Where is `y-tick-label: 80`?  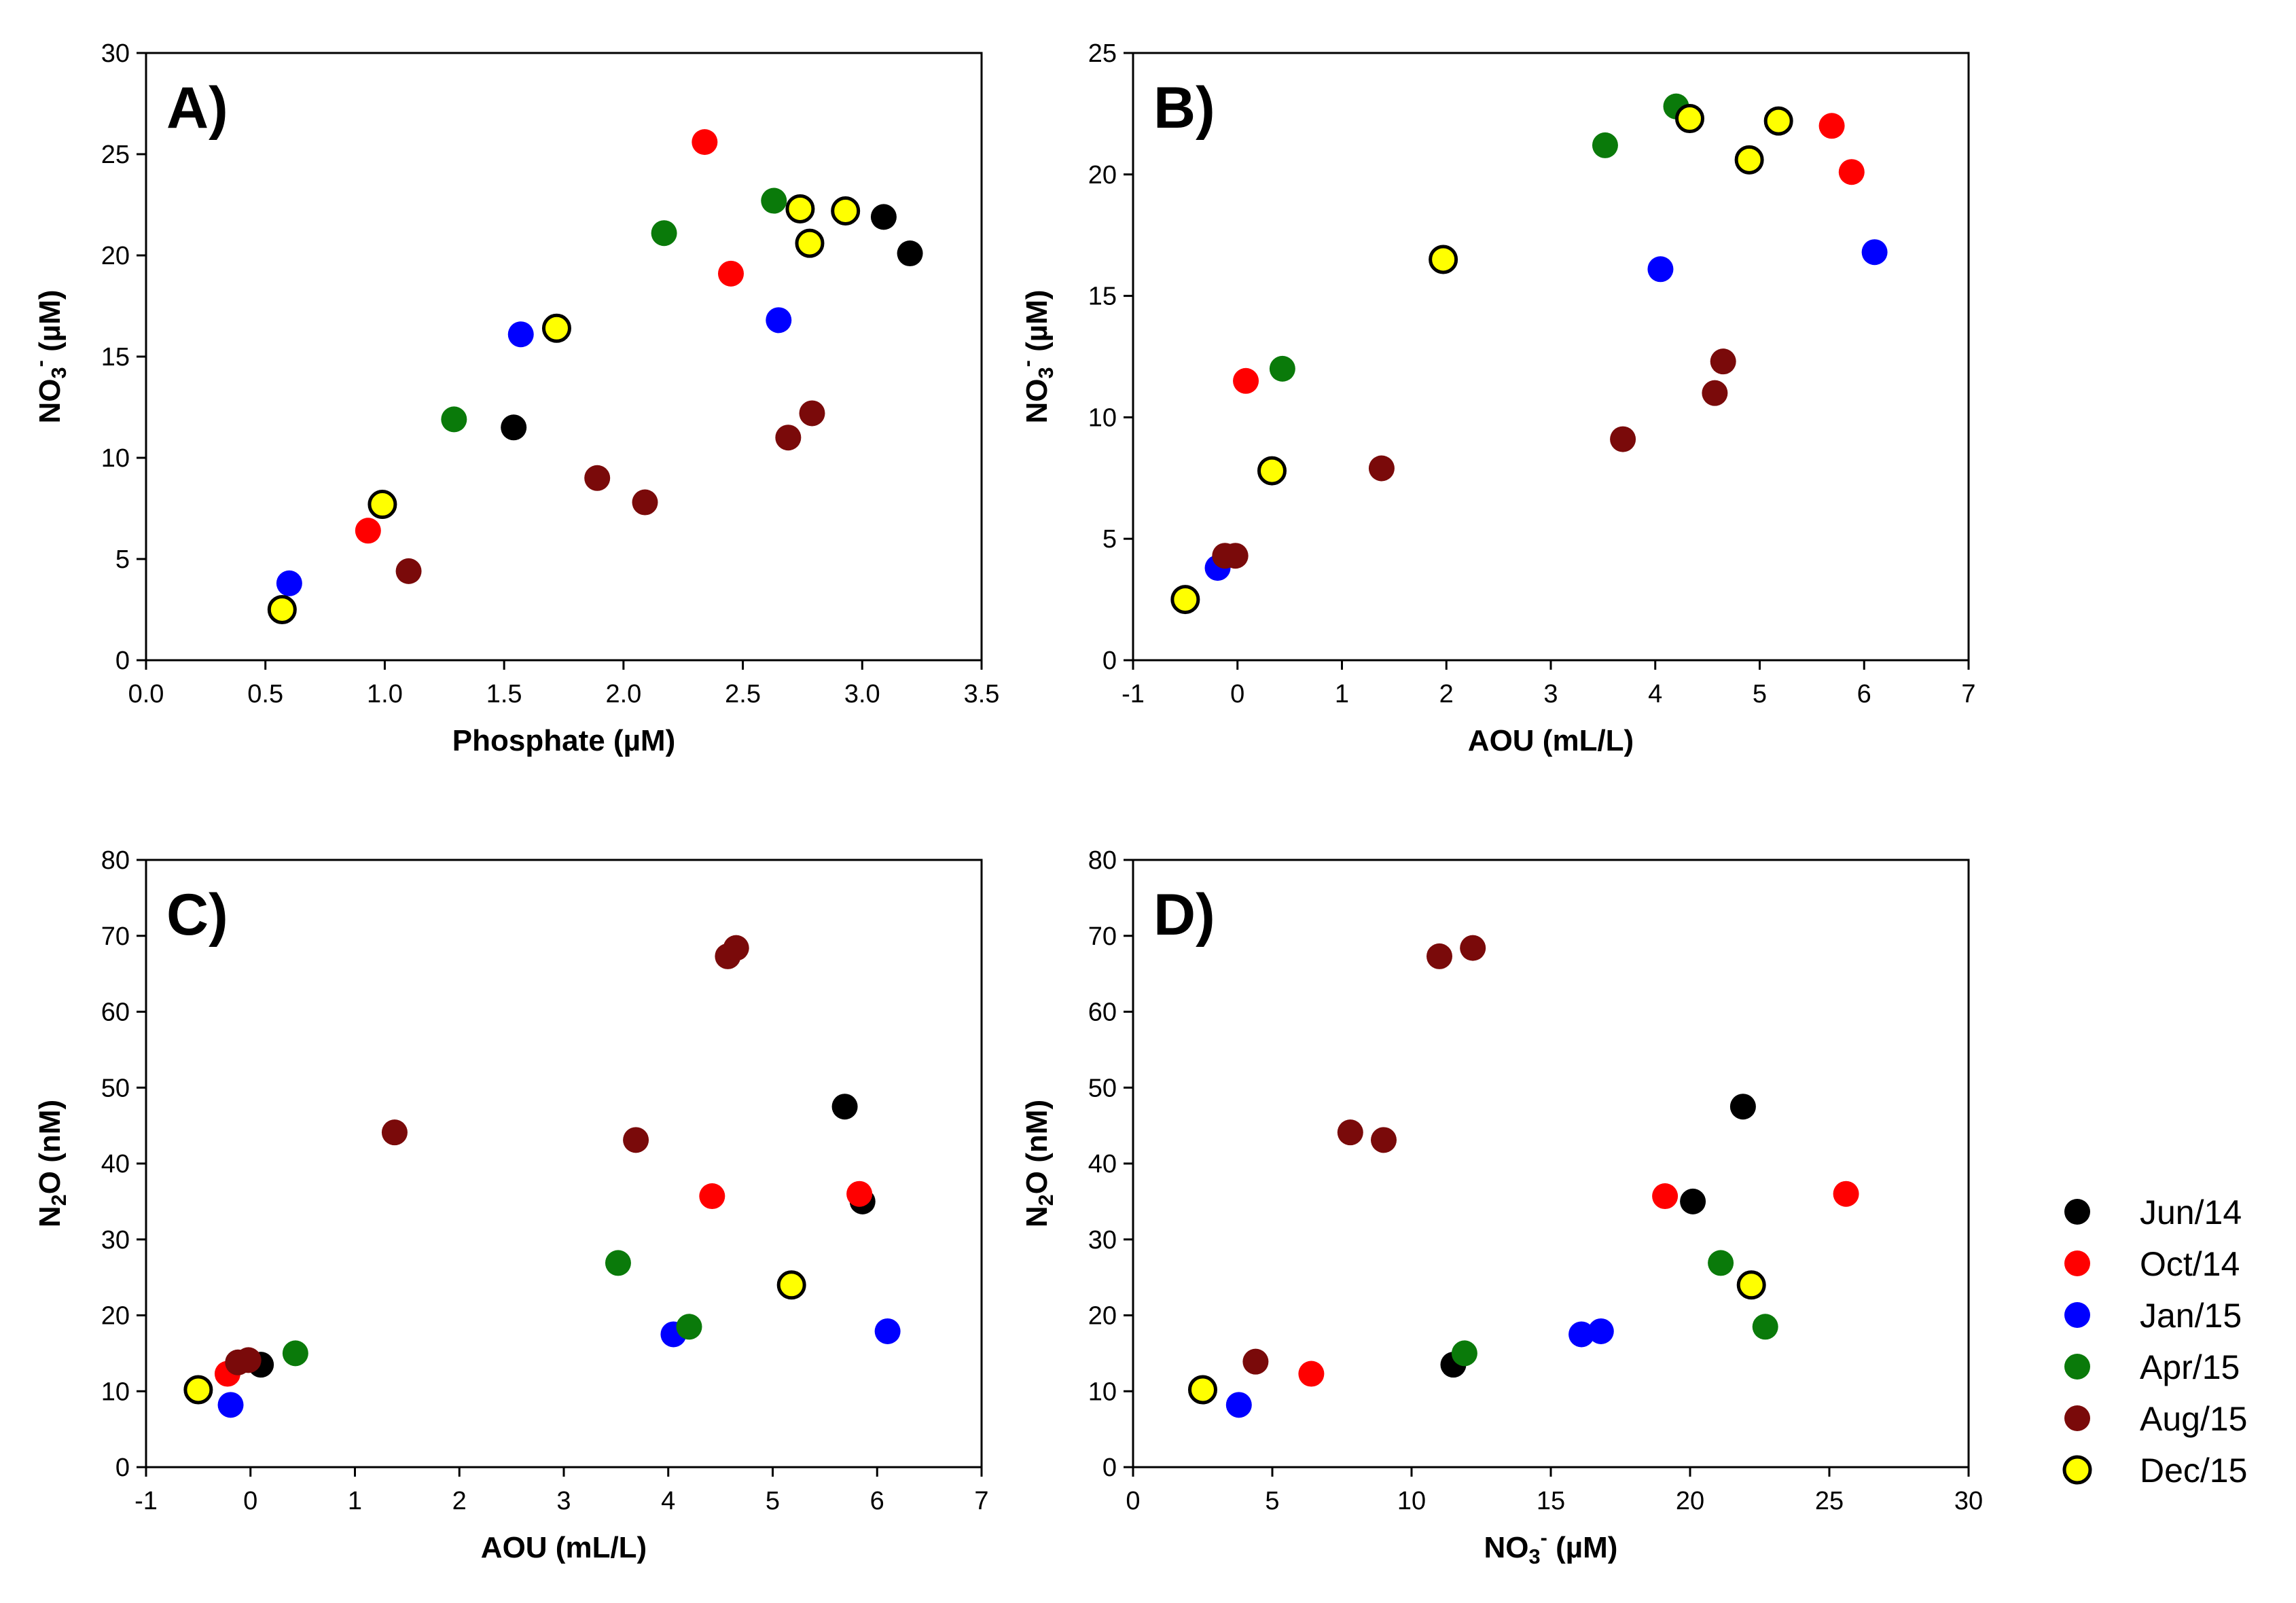
y-tick-label: 80 is located at coordinates (115, 860).